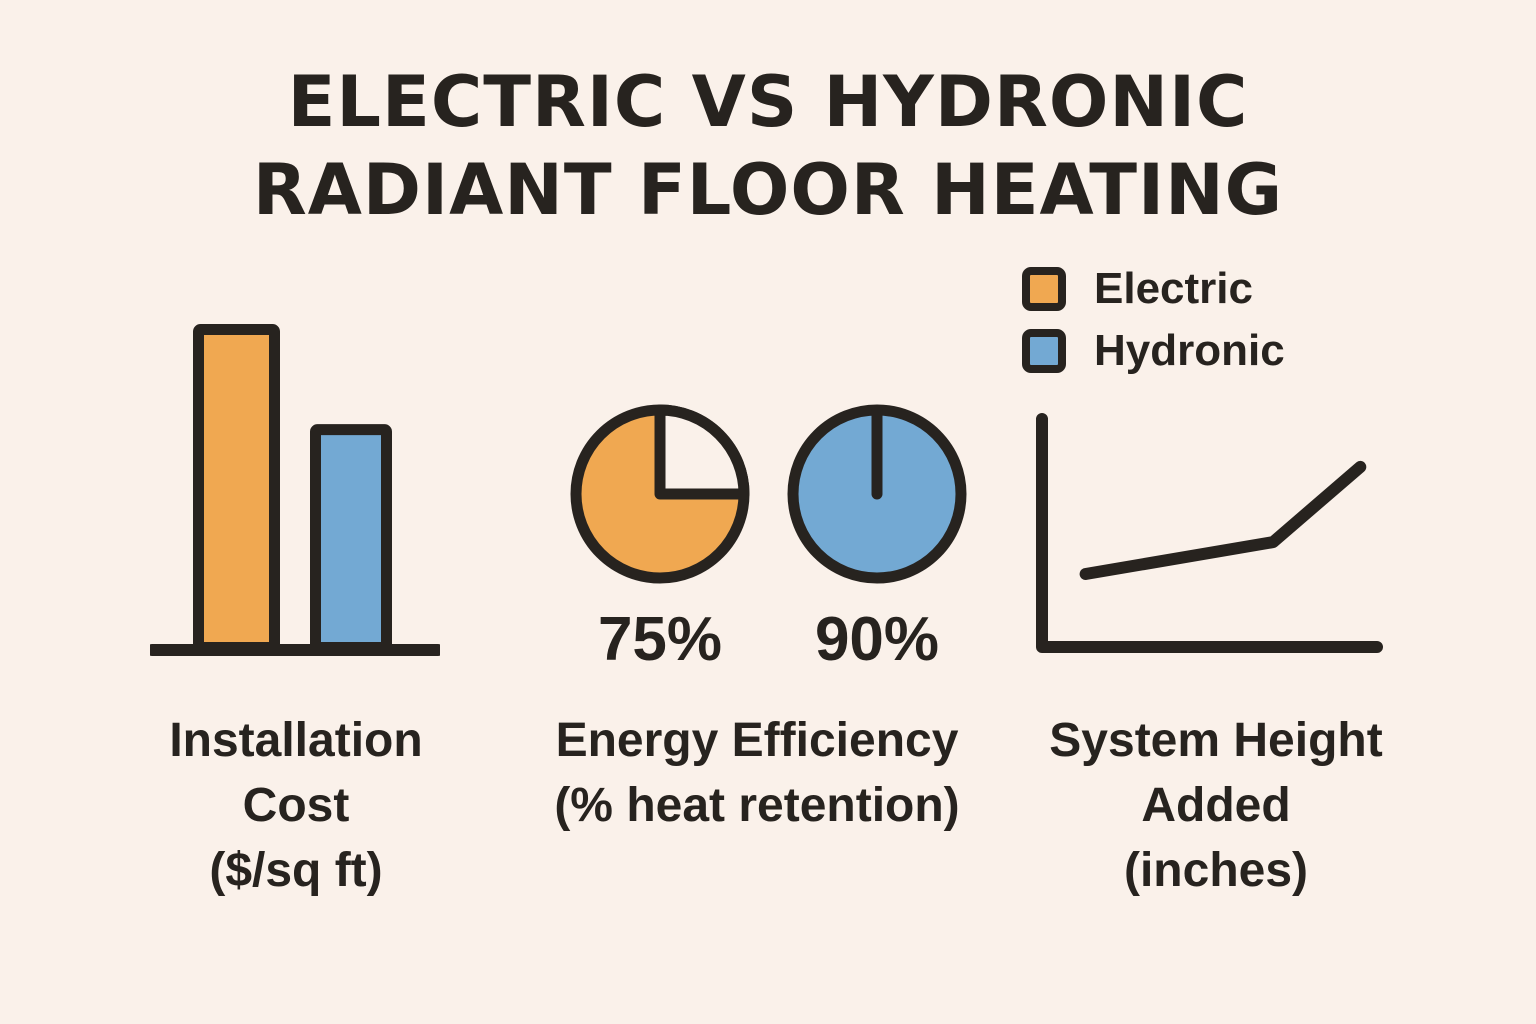 Image resolution: width=1536 pixels, height=1024 pixels. What do you see at coordinates (702, 452) in the screenshot?
I see `pie-empty-wedge-electric` at bounding box center [702, 452].